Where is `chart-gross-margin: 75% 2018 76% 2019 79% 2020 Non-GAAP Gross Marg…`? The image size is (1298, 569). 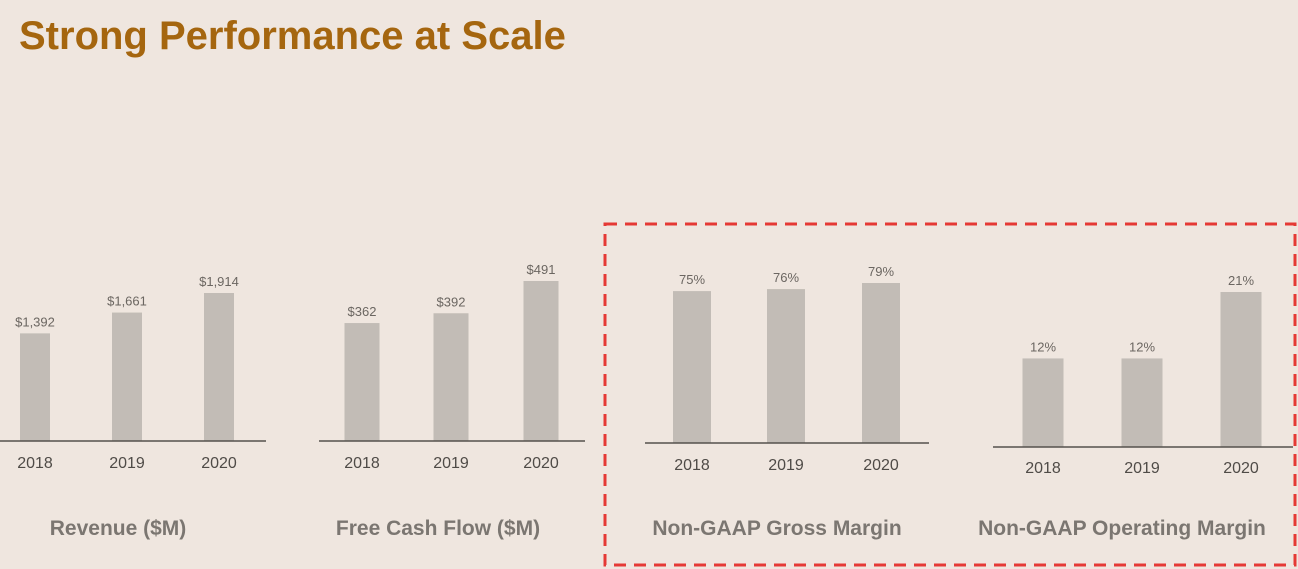
chart-gross-margin: 75% 2018 76% 2019 79% 2020 Non-GAAP Gross Marg… is located at coordinates (787, 402).